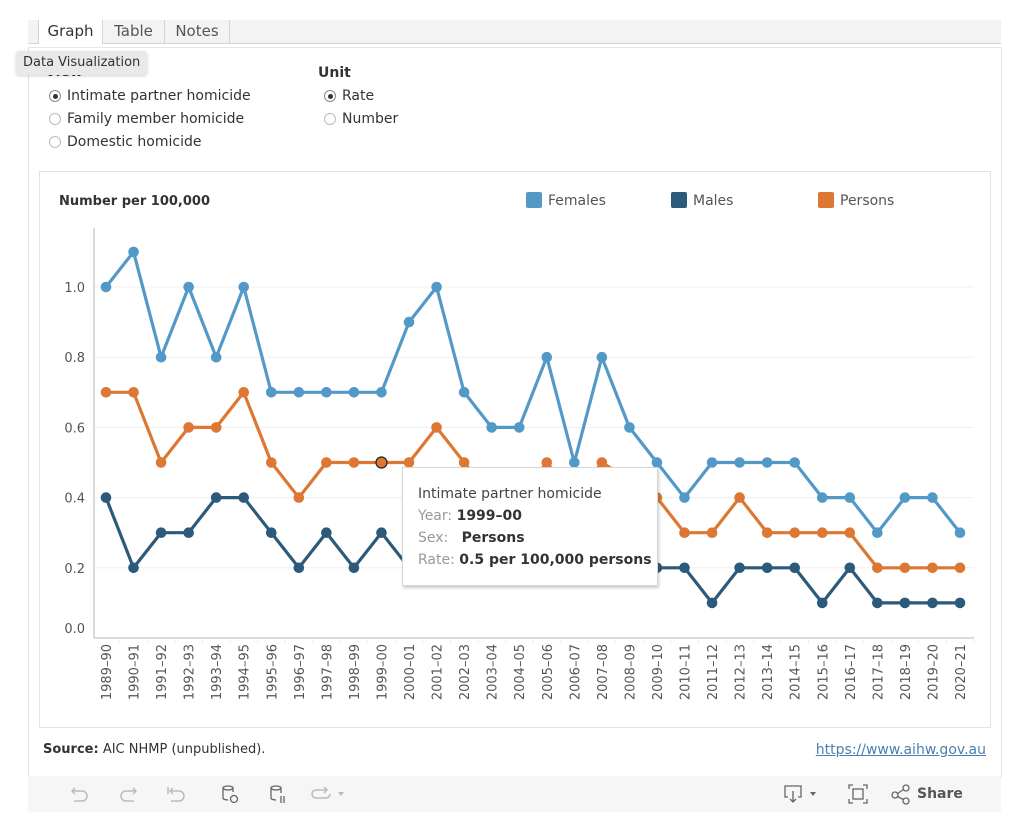 This screenshot has height=835, width=1024. Describe the element at coordinates (900, 750) in the screenshot. I see `aihw-link: https://www.aihw.gov.au` at that location.